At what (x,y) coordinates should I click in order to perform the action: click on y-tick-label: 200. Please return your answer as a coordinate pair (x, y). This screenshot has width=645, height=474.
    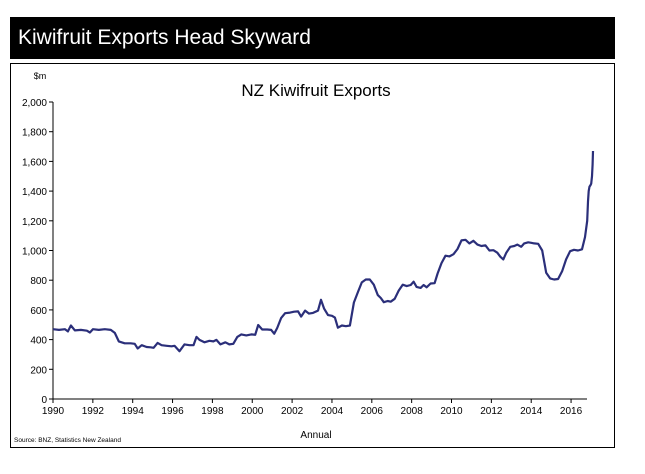
    Looking at the image, I should click on (38, 370).